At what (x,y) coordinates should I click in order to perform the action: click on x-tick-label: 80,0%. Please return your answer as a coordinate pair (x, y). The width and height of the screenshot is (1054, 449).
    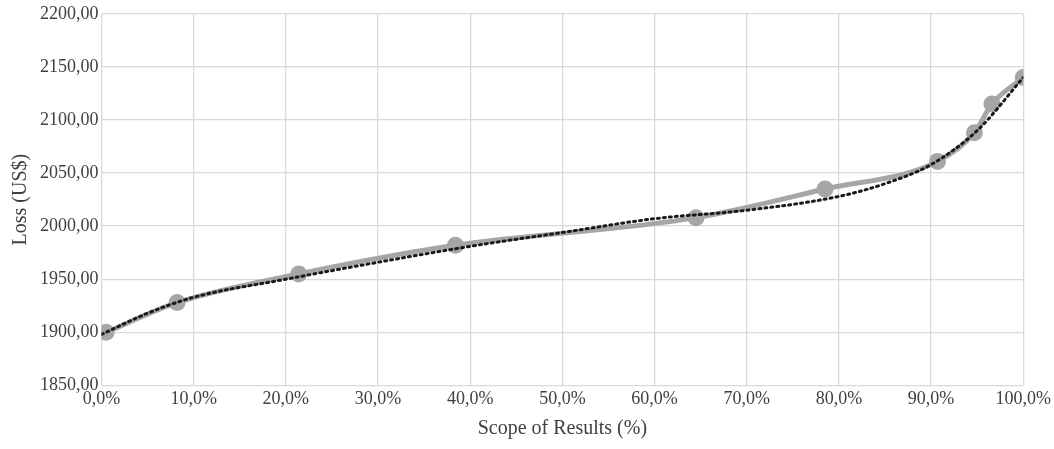
    Looking at the image, I should click on (839, 397).